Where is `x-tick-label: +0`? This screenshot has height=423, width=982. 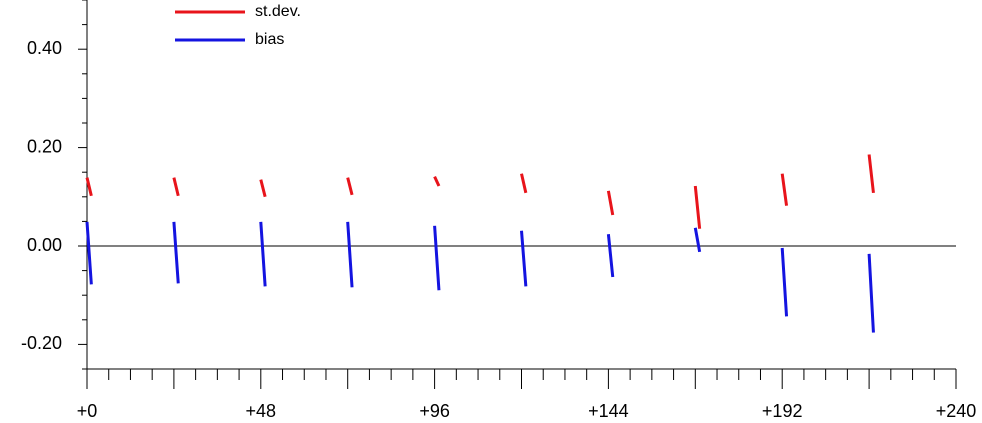
x-tick-label: +0 is located at coordinates (87, 411).